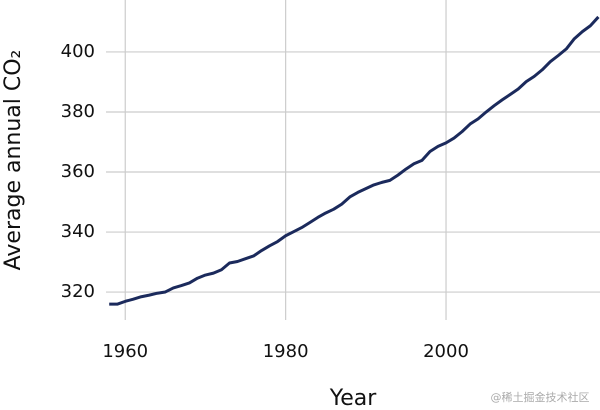 Image resolution: width=600 pixels, height=410 pixels. Describe the element at coordinates (286, 351) in the screenshot. I see `x-tick-label: 1980` at that location.